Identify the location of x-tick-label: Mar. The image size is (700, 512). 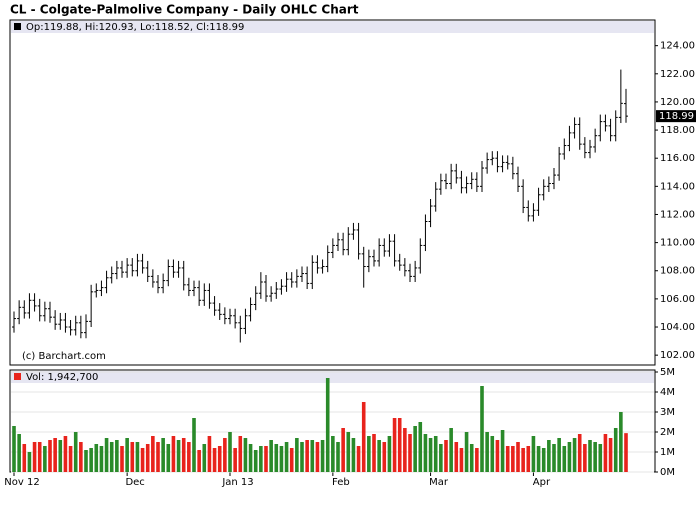
(439, 482).